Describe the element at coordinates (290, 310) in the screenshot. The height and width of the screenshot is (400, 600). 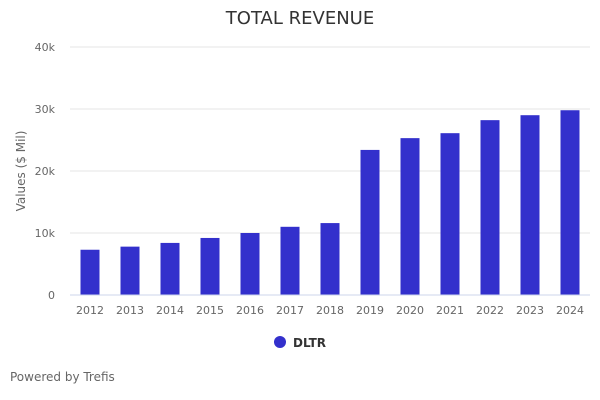
I see `x-tick-label: 2017` at that location.